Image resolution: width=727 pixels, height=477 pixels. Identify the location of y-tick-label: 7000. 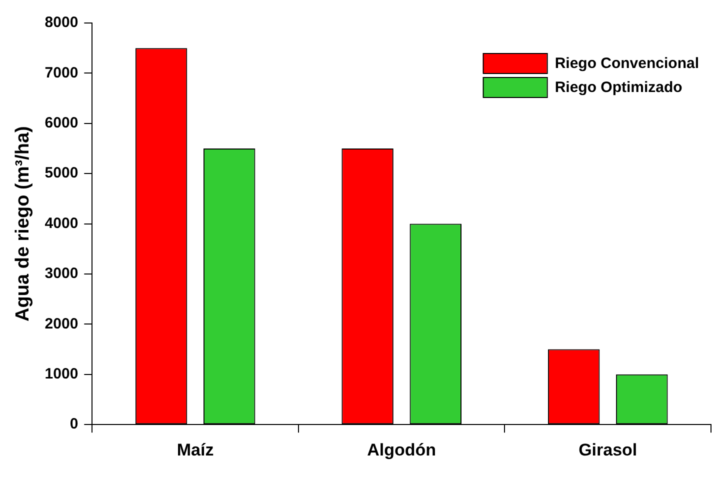
(61, 73).